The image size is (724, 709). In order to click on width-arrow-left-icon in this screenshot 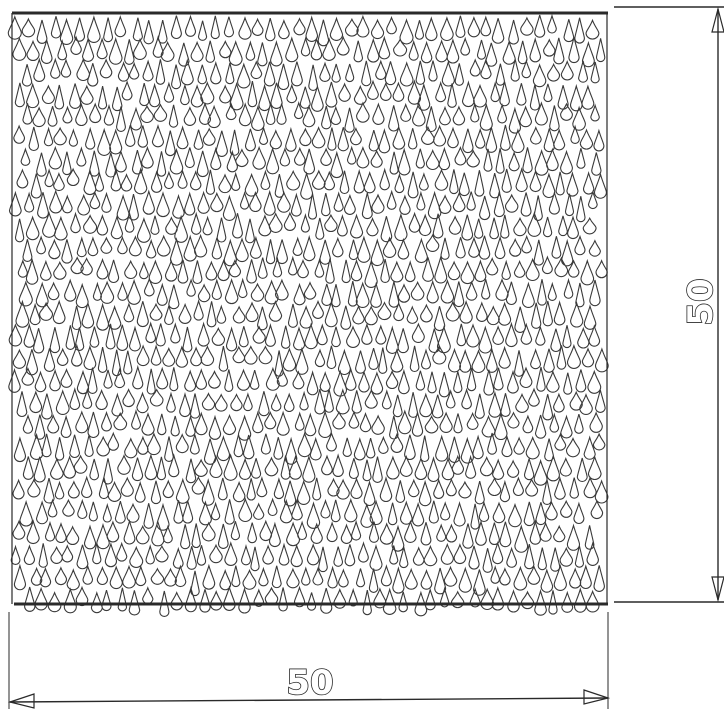, I will do `click(21, 701)`.